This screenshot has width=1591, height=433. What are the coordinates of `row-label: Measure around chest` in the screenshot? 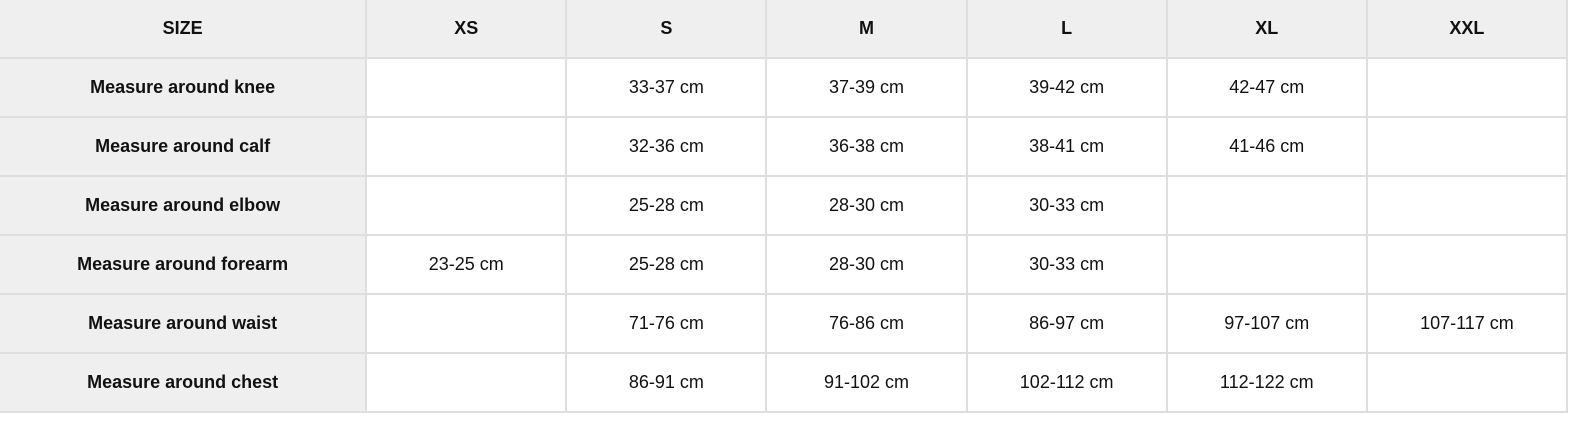 It's located at (184, 382).